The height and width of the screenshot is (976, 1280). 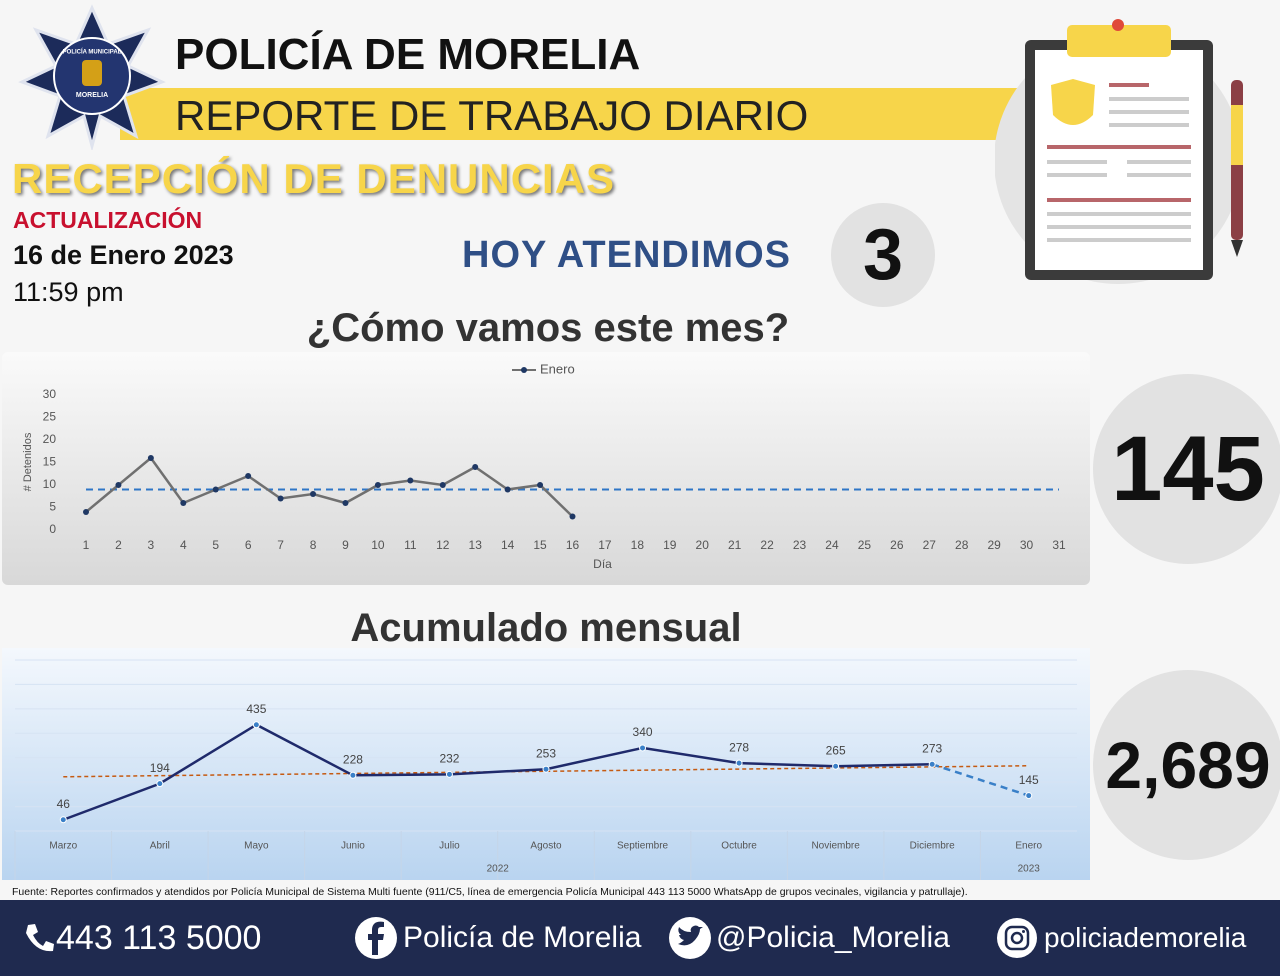 What do you see at coordinates (86, 545) in the screenshot?
I see `x-tick-label: 1` at bounding box center [86, 545].